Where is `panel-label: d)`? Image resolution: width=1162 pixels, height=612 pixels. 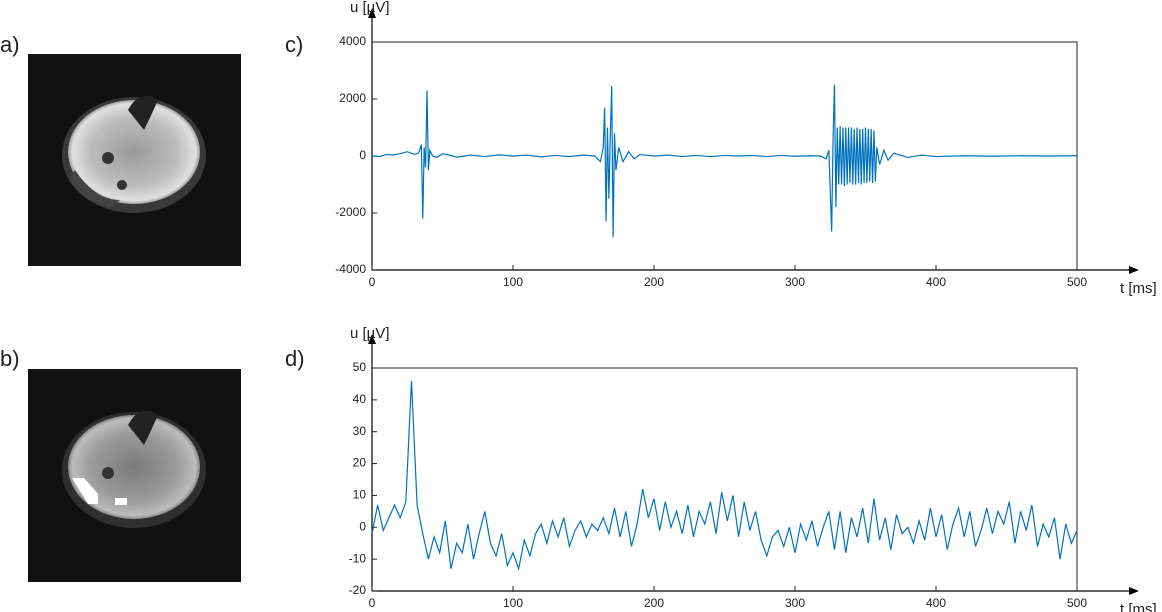
panel-label: d) is located at coordinates (295, 358).